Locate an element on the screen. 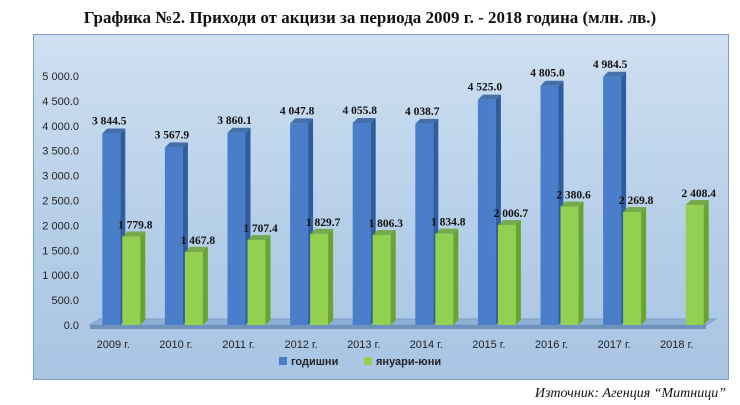 The height and width of the screenshot is (405, 740). data-label-annual: 4 047.8 is located at coordinates (297, 111).